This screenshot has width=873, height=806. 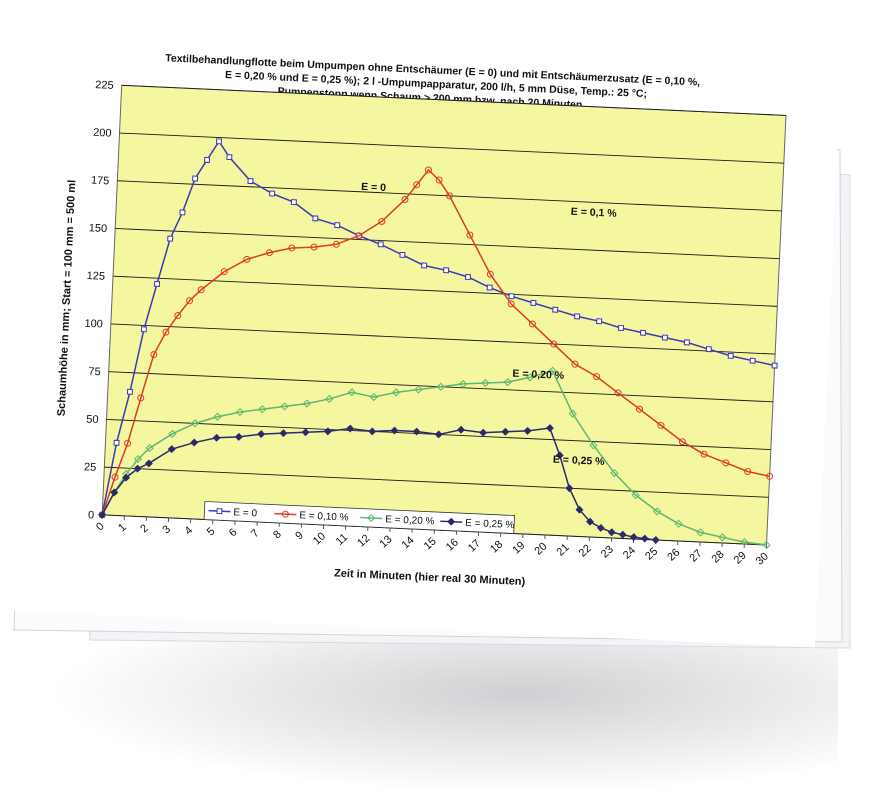 What do you see at coordinates (410, 520) in the screenshot?
I see `legend-label: E = 0,20 %` at bounding box center [410, 520].